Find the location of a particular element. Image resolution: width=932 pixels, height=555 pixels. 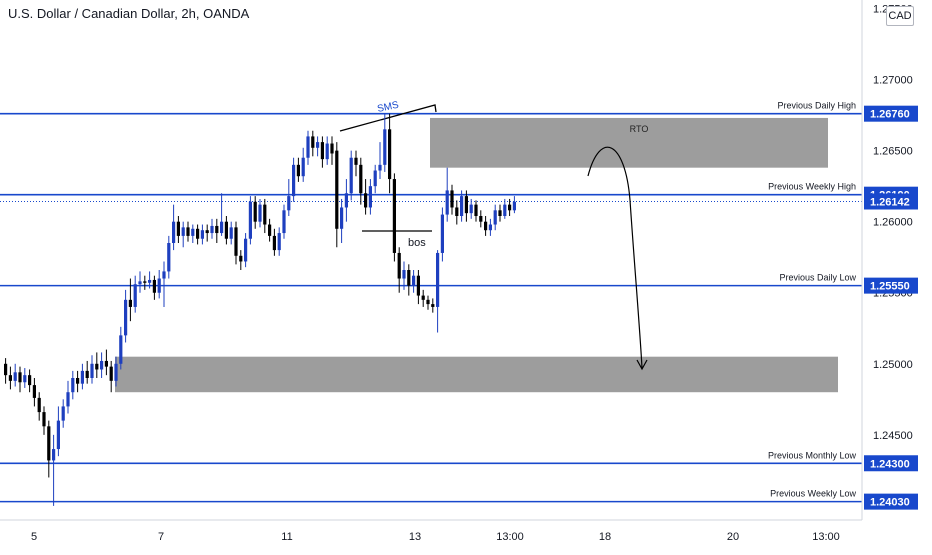

price-label-0: 1.26760 is located at coordinates (890, 115).